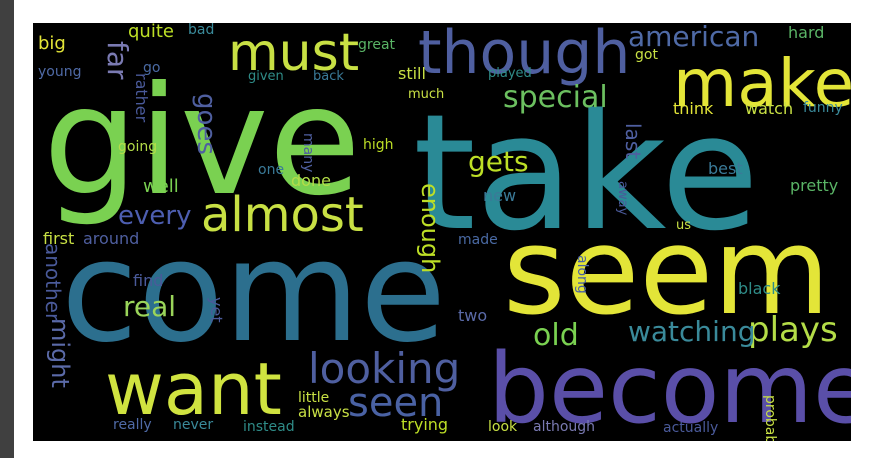 This screenshot has height=458, width=884. I want to click on word-away: away, so click(622, 198).